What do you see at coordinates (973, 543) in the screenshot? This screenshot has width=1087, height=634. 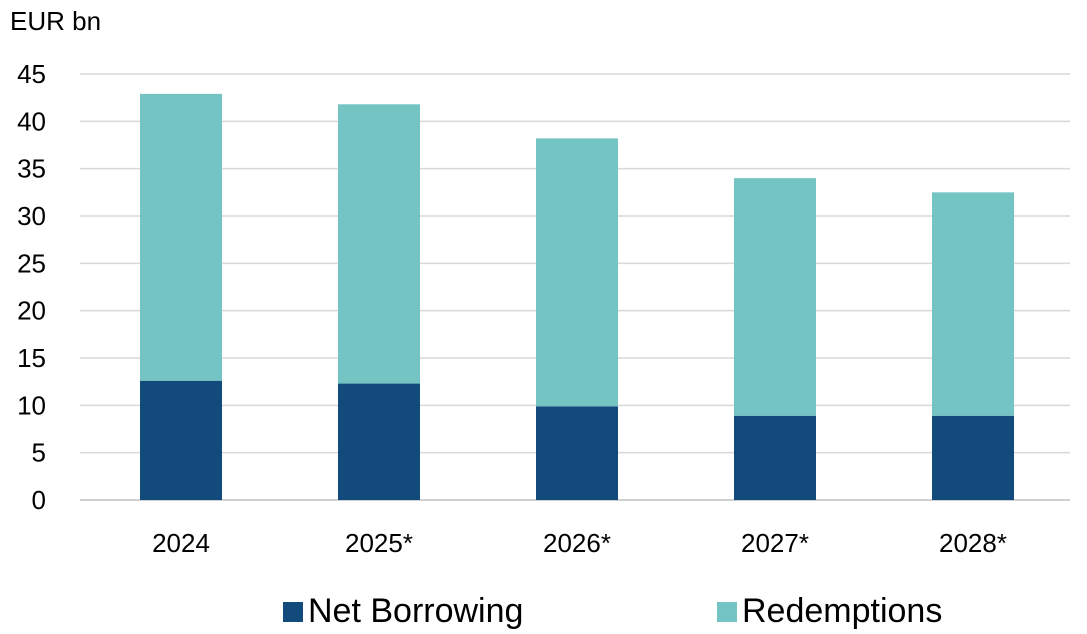 I see `x-tick-label: 2028*` at bounding box center [973, 543].